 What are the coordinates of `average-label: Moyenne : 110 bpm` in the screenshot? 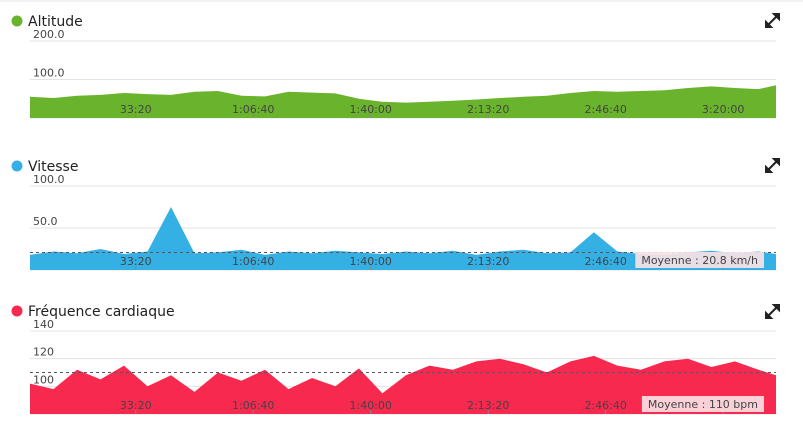 It's located at (703, 404).